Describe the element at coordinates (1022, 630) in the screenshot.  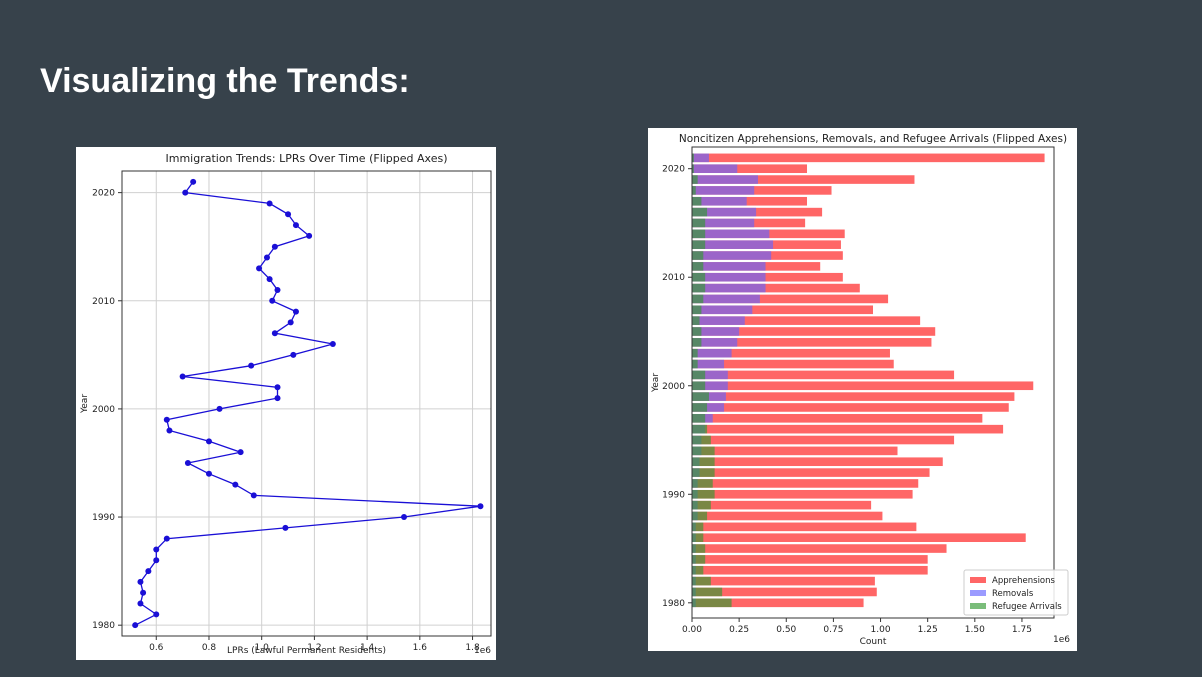
I see `x-tick-label: 1.75` at that location.